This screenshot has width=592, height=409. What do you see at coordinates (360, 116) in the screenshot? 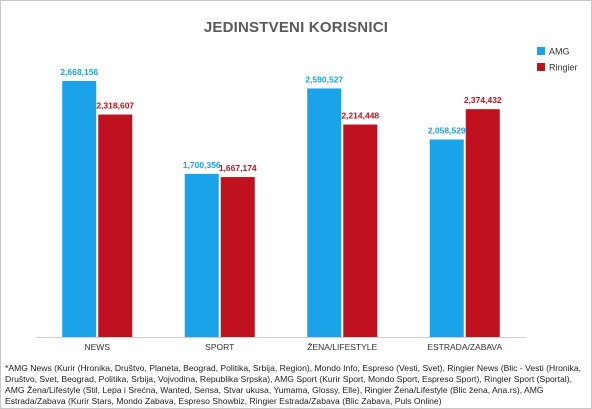
I see `data-label-ringier-3: 2,214,448` at bounding box center [360, 116].